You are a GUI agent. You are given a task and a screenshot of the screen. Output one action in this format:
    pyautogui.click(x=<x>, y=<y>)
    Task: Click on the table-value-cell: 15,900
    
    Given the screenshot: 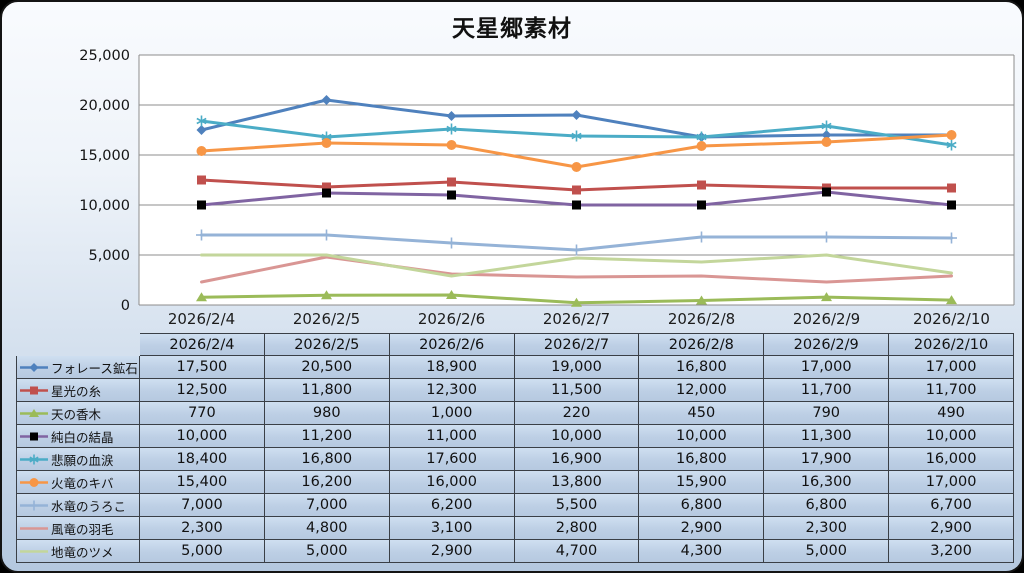 What is the action you would take?
    pyautogui.click(x=702, y=482)
    